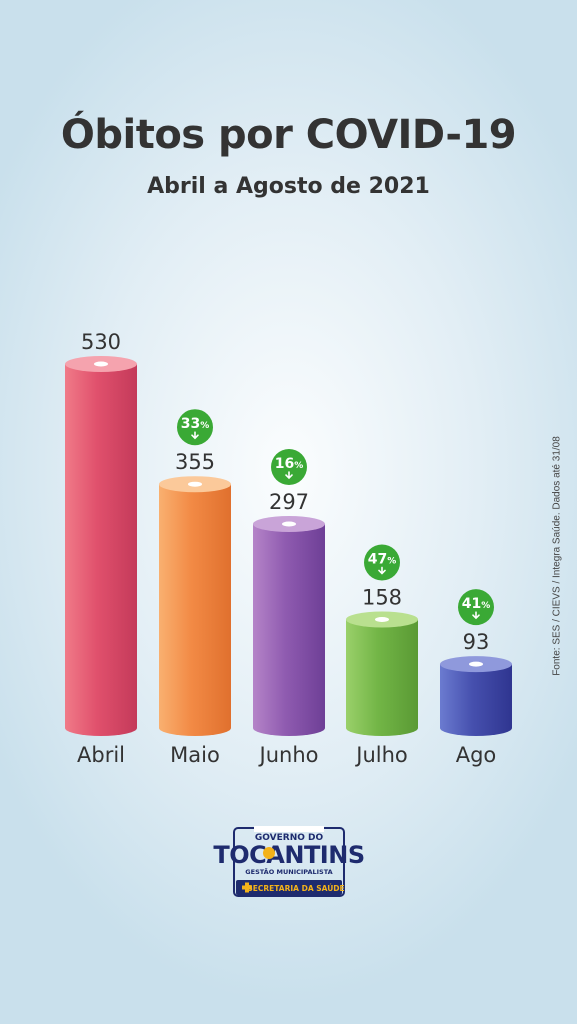 The image size is (577, 1024). What do you see at coordinates (101, 755) in the screenshot?
I see `category-label: Abril` at bounding box center [101, 755].